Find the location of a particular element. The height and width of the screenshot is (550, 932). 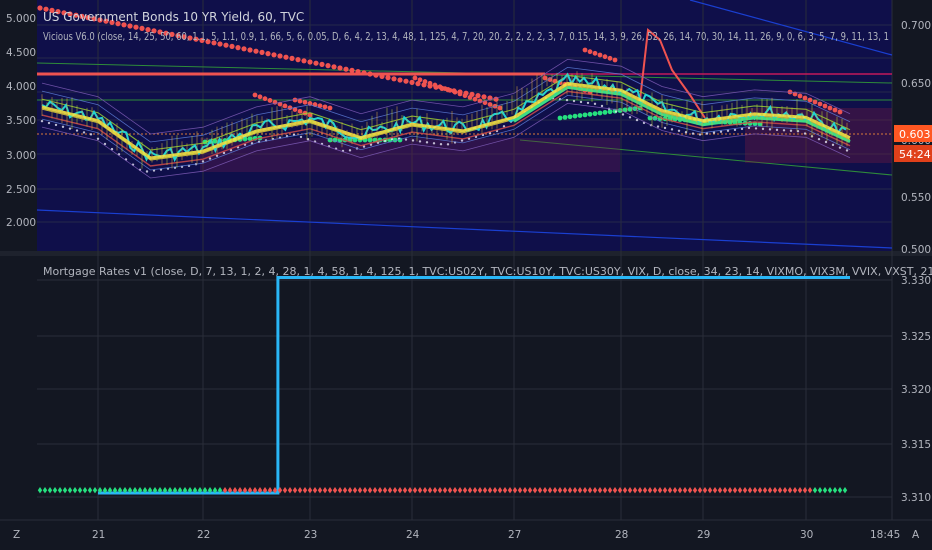

right-scale-label-lower: 3.325 is located at coordinates (916, 337).